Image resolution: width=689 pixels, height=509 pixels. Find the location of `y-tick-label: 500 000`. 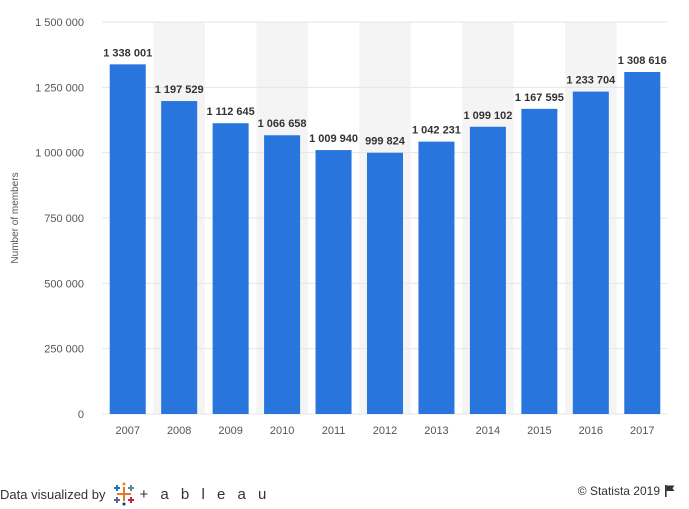

y-tick-label: 500 000 is located at coordinates (64, 284).